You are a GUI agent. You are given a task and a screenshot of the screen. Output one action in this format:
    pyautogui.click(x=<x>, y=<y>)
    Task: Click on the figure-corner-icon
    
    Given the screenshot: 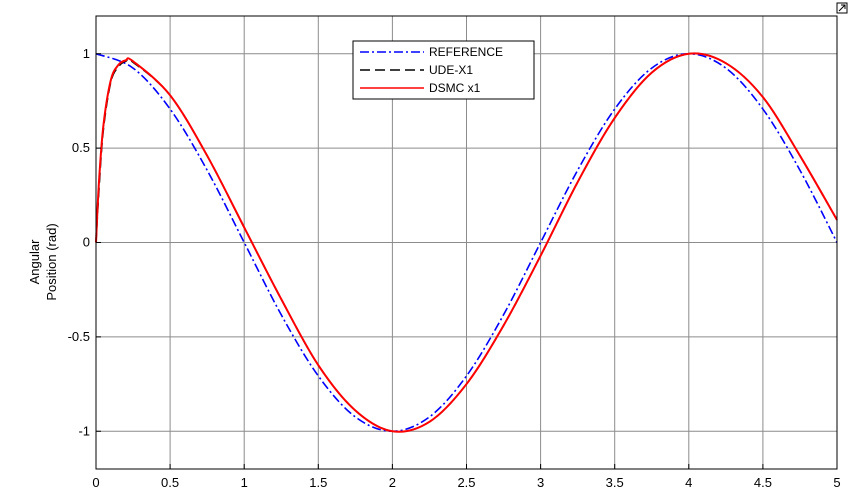 What is the action you would take?
    pyautogui.click(x=842, y=8)
    